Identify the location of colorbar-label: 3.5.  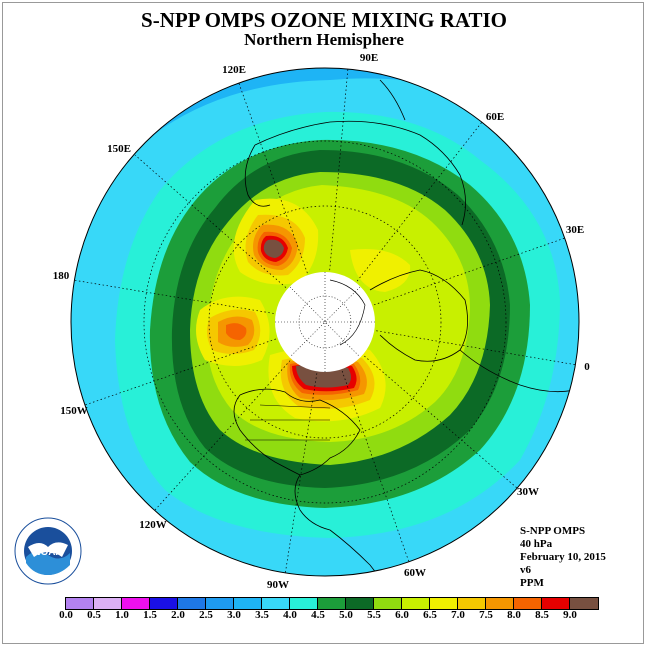
(262, 615).